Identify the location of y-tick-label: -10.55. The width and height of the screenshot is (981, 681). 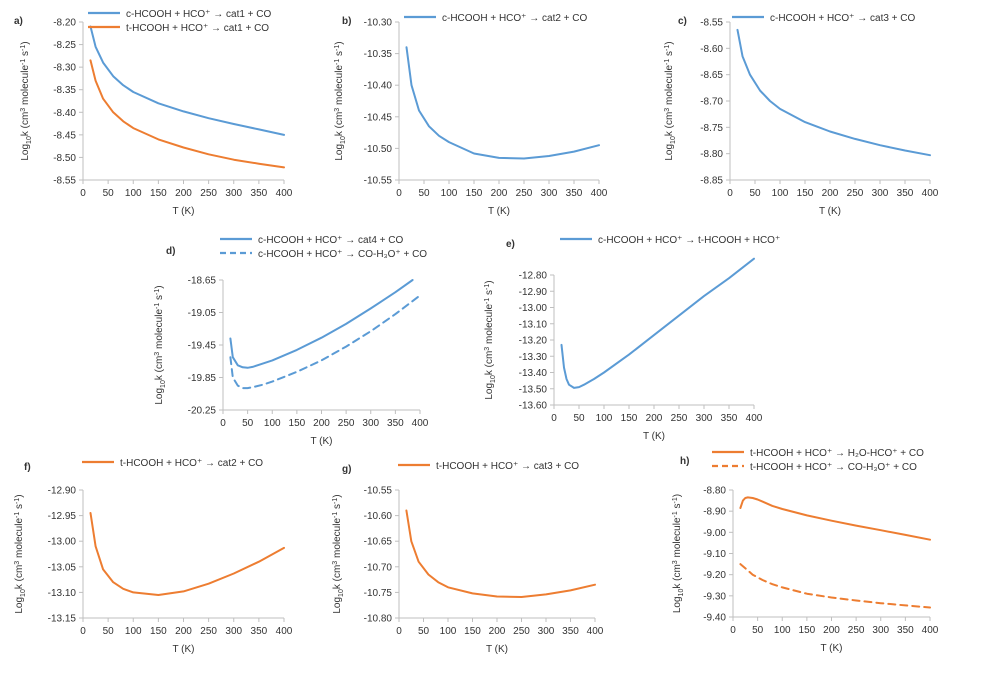
(378, 491).